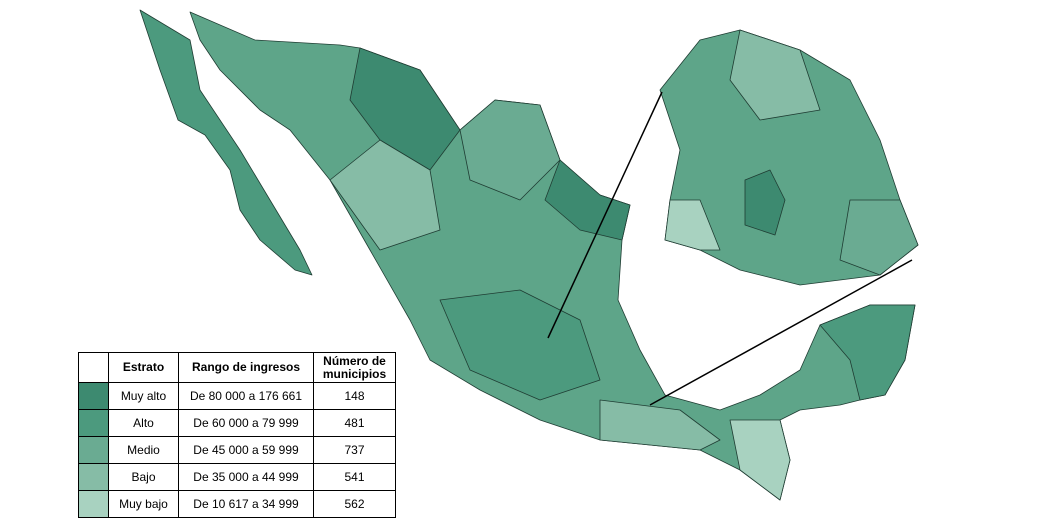 The height and width of the screenshot is (526, 1054). I want to click on municipality-count: 737, so click(354, 450).